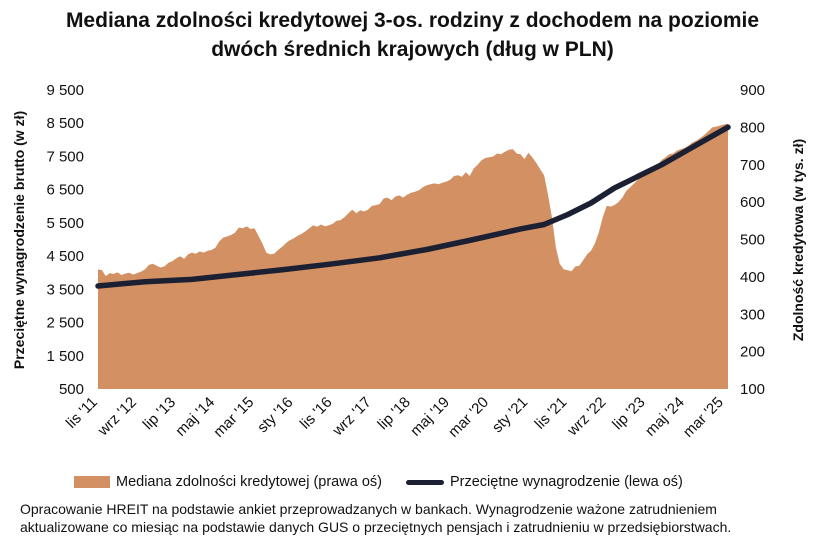 This screenshot has width=825, height=544. I want to click on left-tick-label: 1 500, so click(65, 356).